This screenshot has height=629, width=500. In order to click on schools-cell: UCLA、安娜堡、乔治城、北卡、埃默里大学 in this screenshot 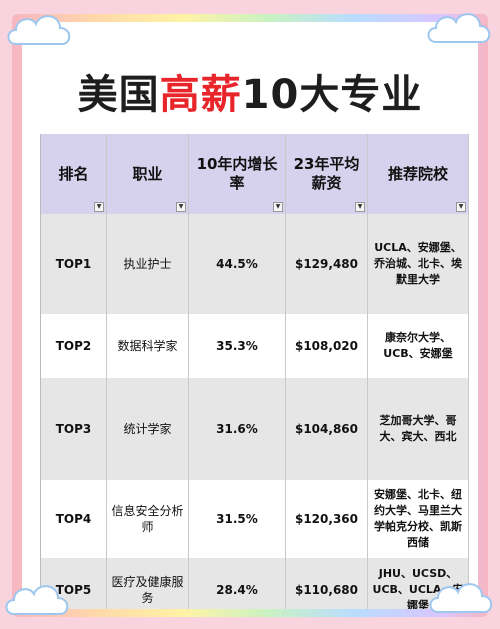, I will do `click(418, 264)`.